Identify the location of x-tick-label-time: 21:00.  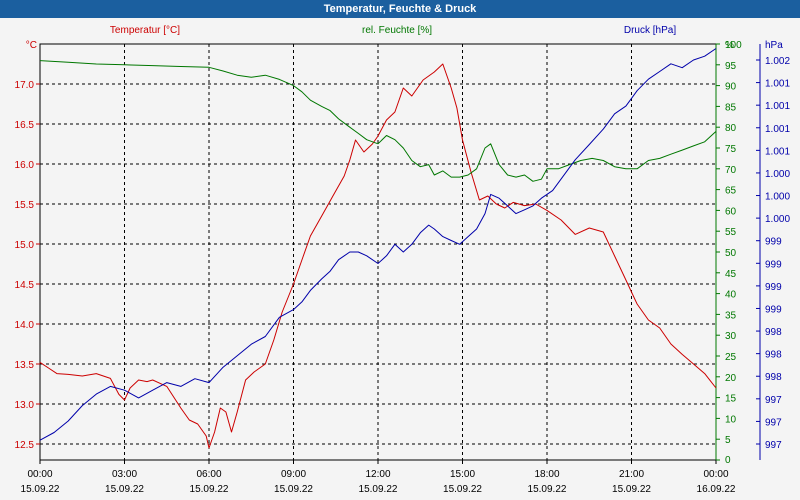
(631, 474).